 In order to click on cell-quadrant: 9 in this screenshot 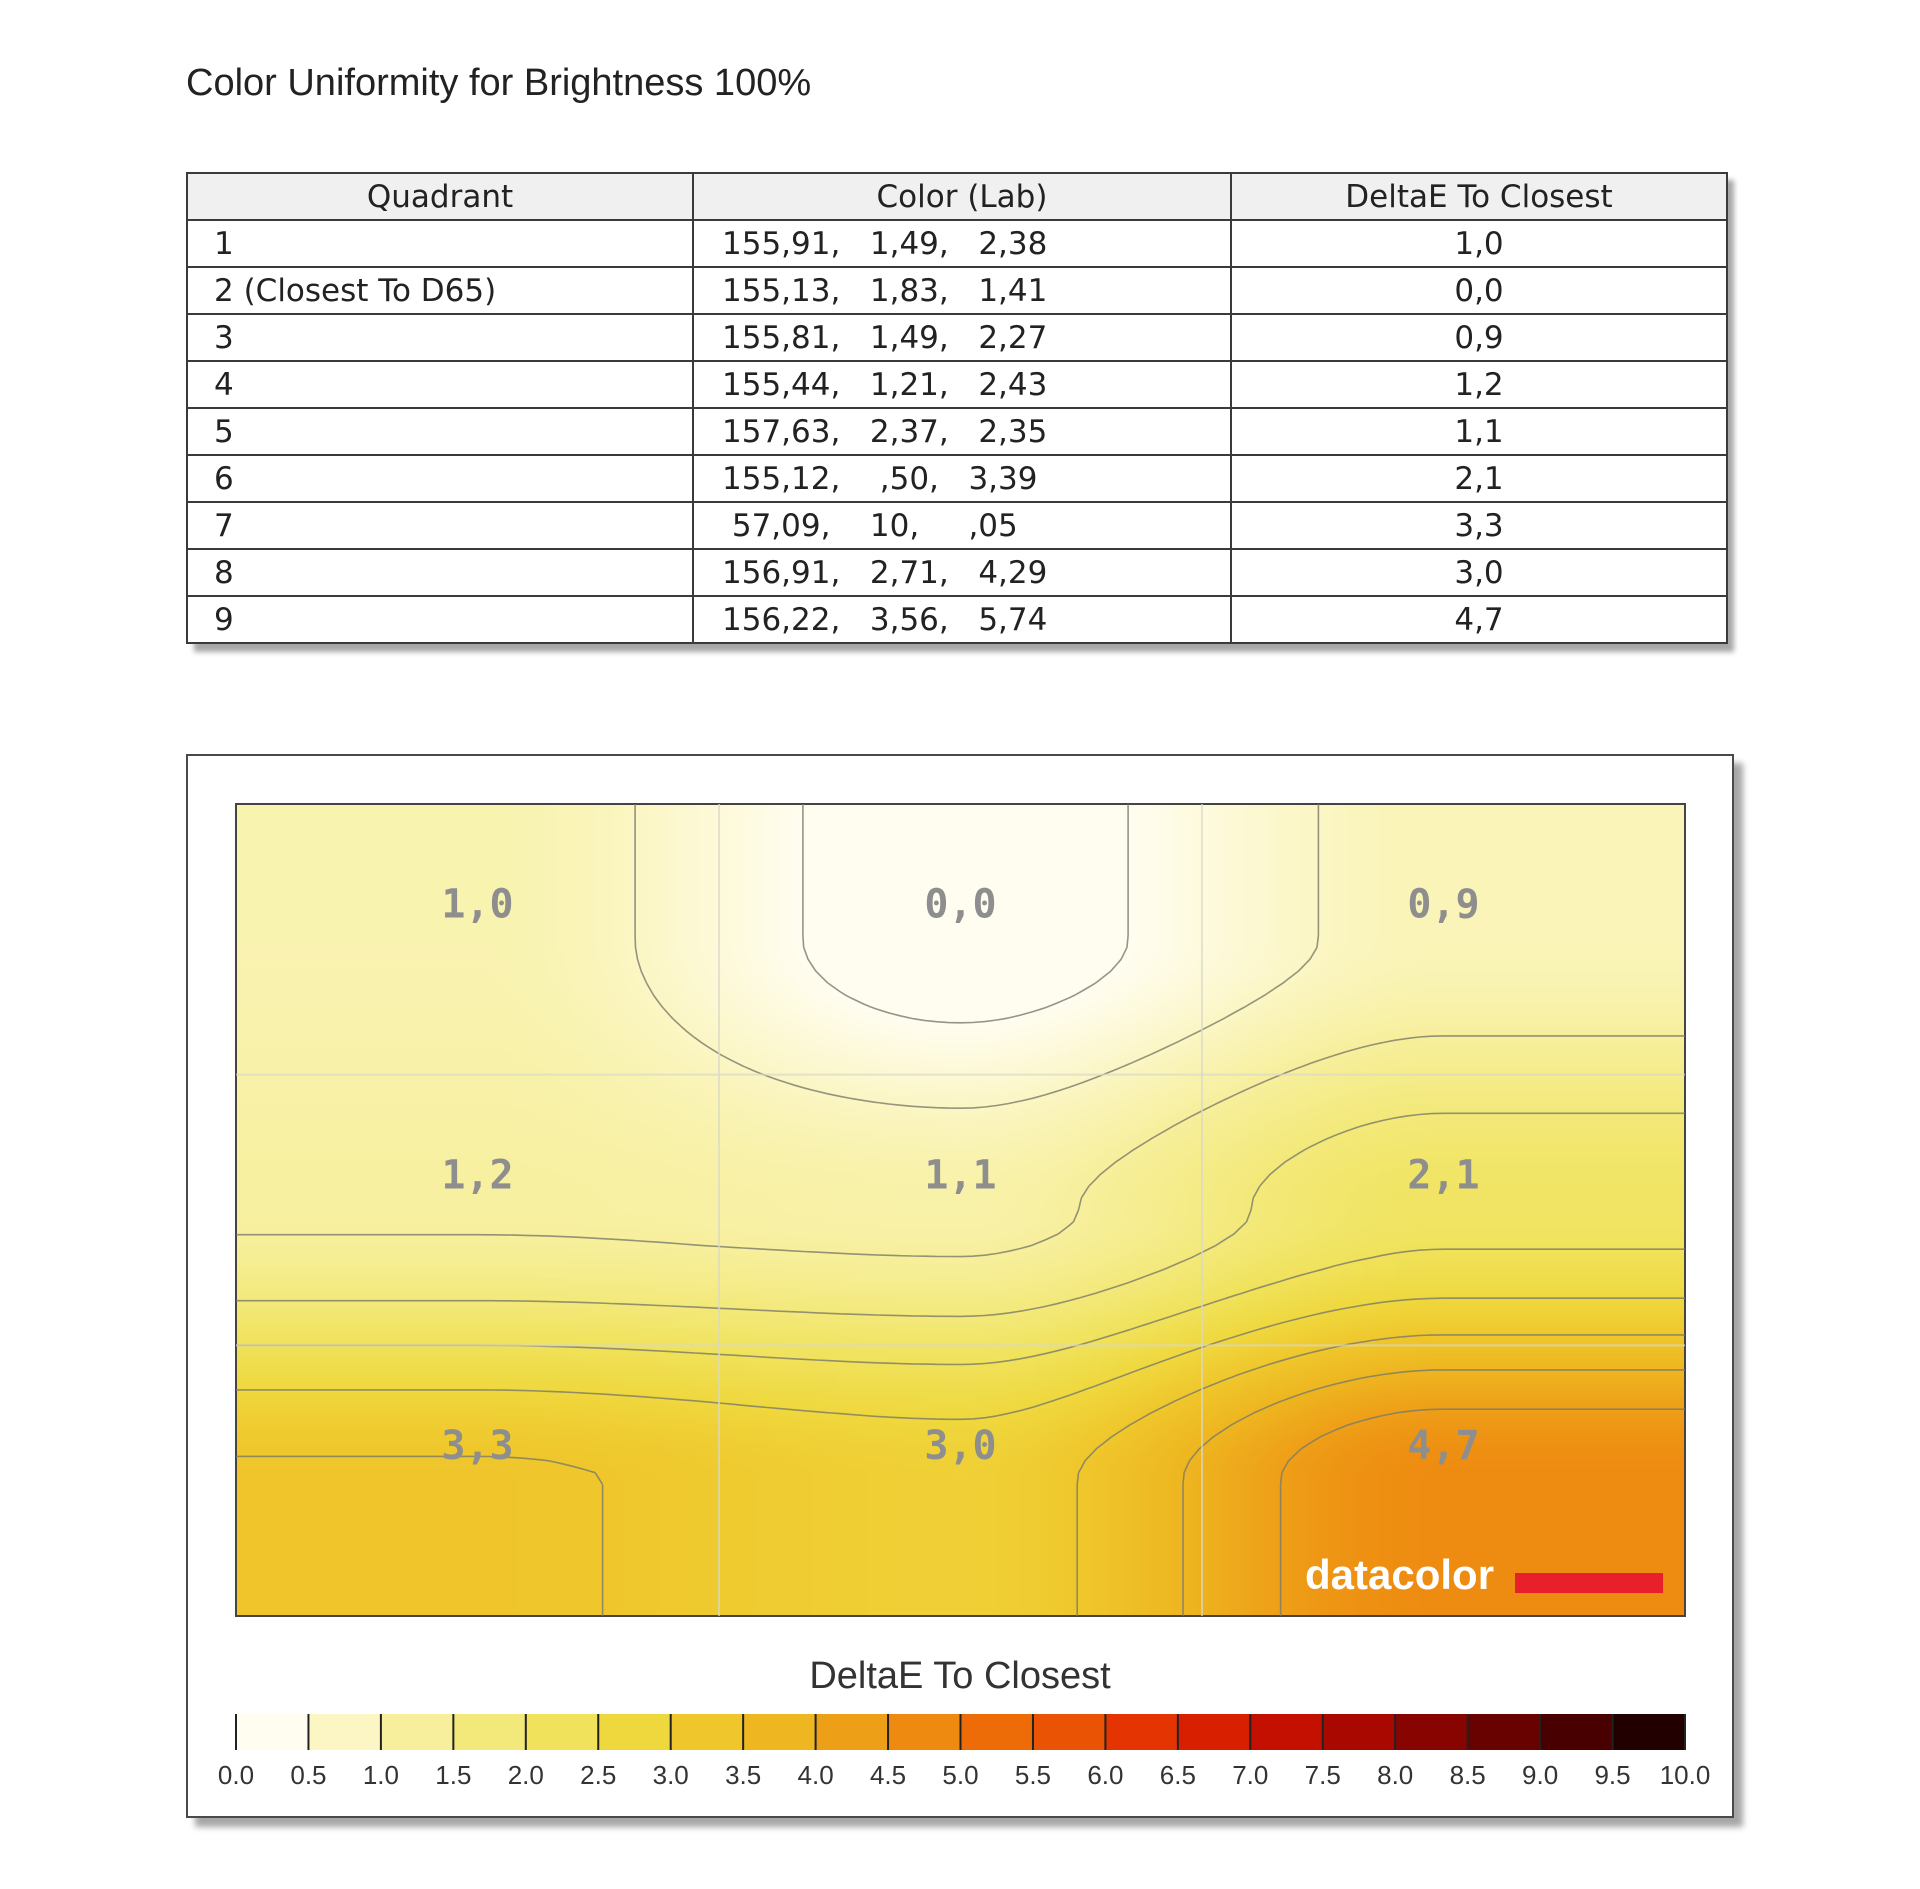, I will do `click(440, 619)`.